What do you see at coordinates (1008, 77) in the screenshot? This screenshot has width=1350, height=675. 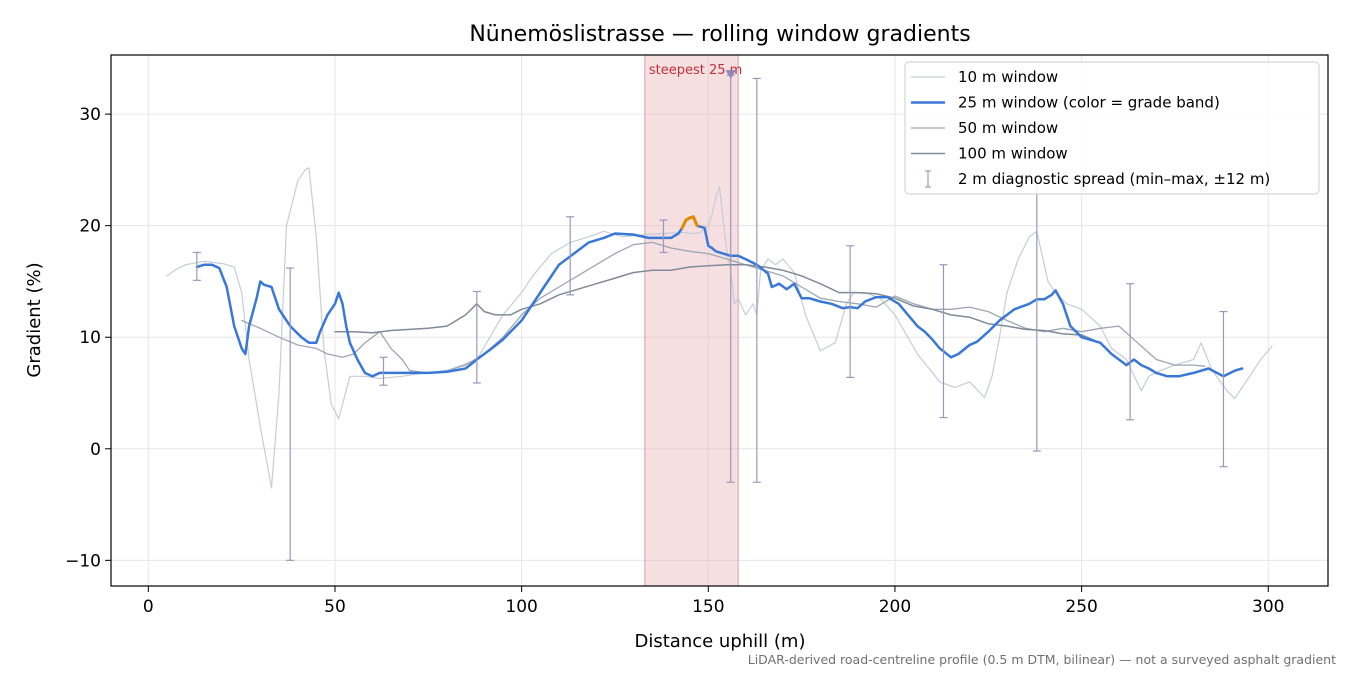 I see `legend-label: 10 m window` at bounding box center [1008, 77].